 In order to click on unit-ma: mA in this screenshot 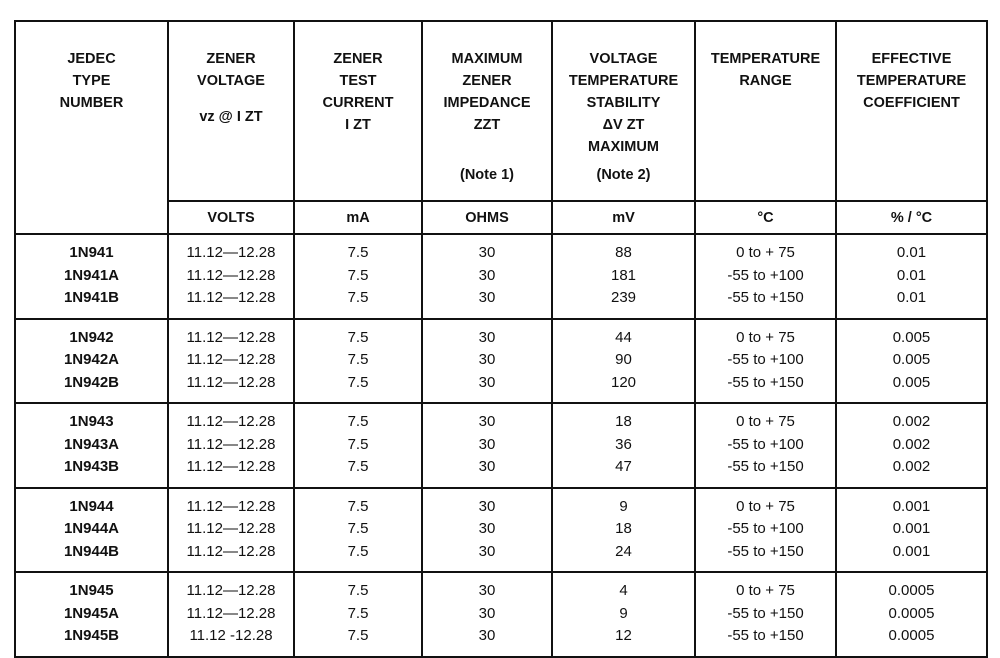, I will do `click(358, 217)`.